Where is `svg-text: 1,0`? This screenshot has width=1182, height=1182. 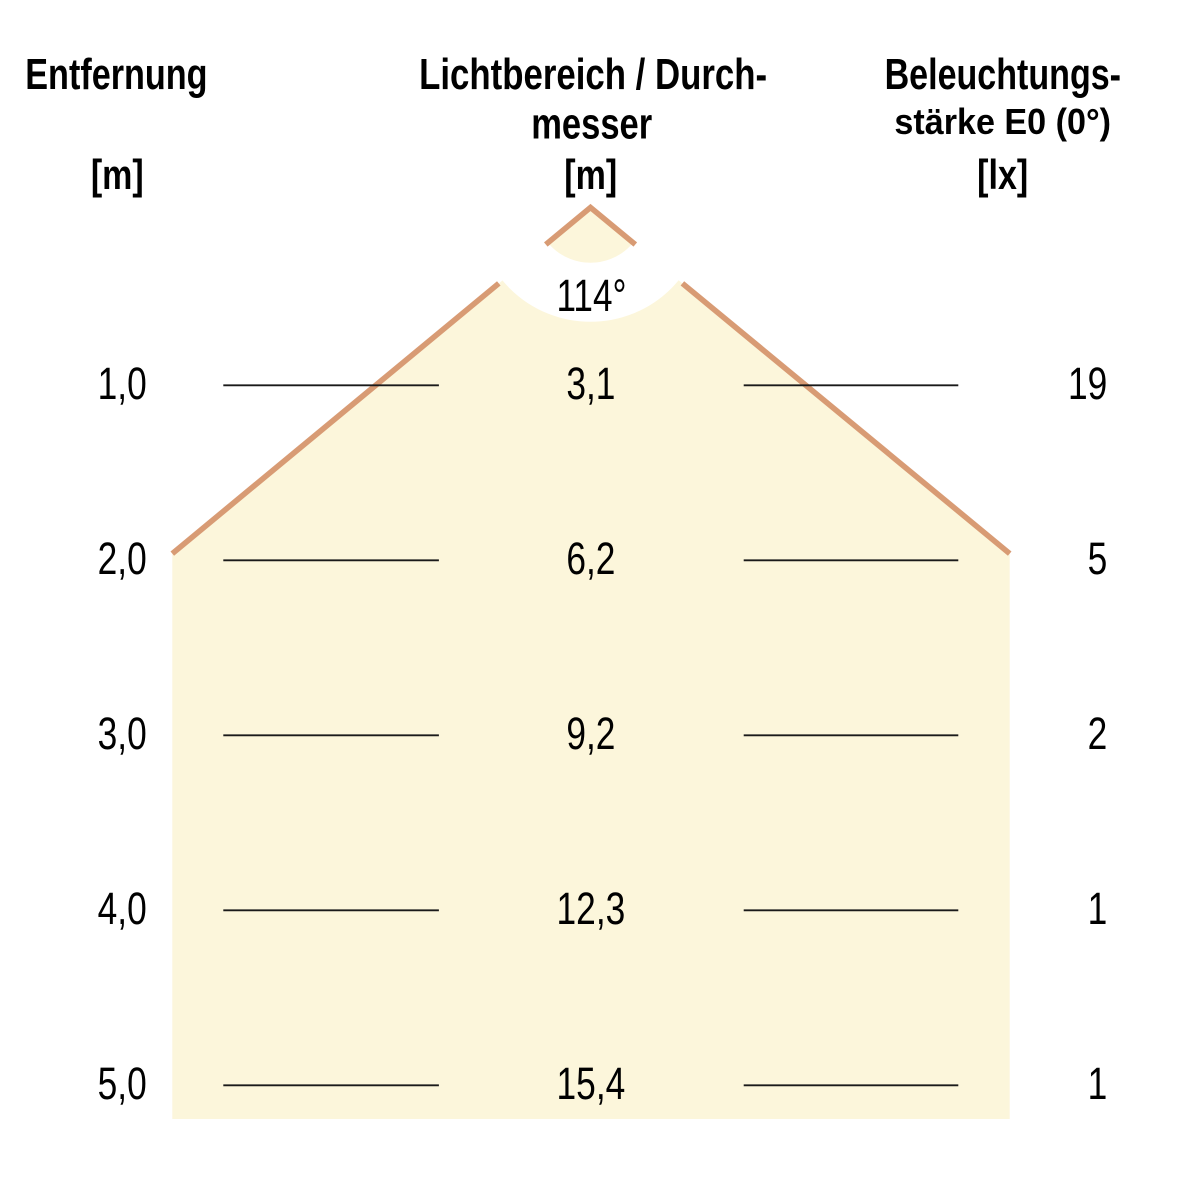 svg-text: 1,0 is located at coordinates (122, 383).